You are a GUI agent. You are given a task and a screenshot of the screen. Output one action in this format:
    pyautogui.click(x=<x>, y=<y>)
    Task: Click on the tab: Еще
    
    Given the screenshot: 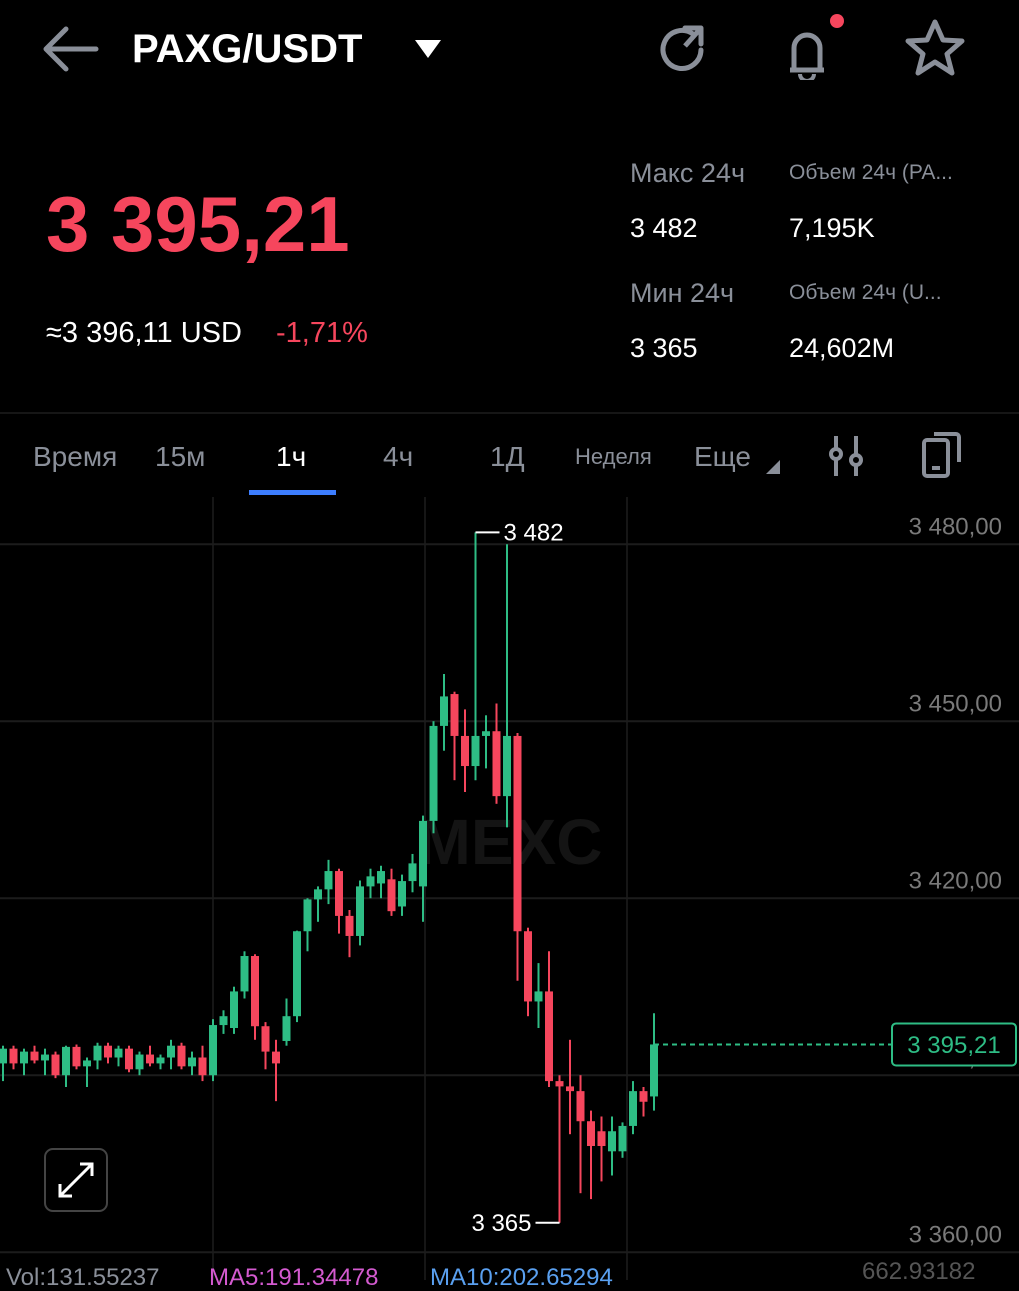 What is the action you would take?
    pyautogui.click(x=722, y=456)
    